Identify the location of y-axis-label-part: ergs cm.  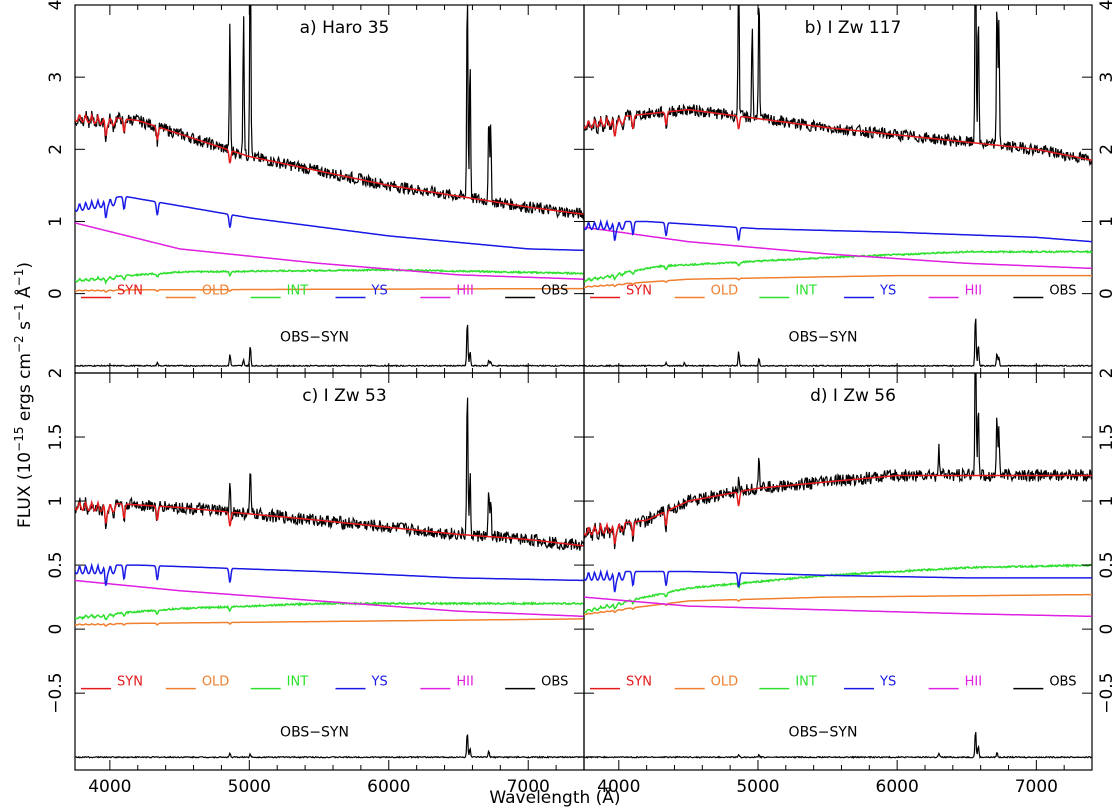
(25, 390).